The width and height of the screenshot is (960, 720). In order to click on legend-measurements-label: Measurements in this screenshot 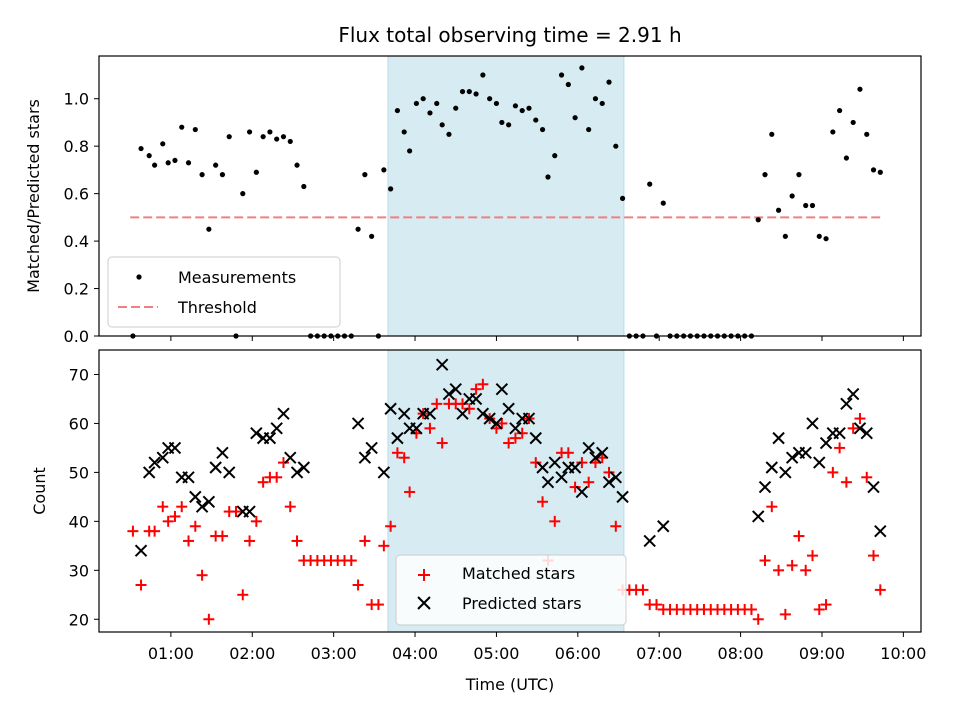, I will do `click(237, 277)`.